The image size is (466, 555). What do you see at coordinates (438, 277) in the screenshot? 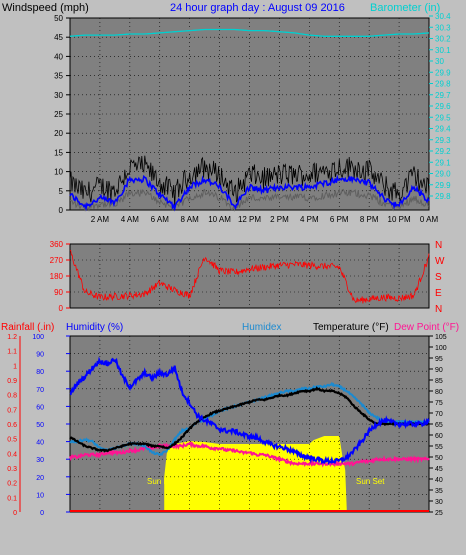
I see `compass-label: S` at bounding box center [438, 277].